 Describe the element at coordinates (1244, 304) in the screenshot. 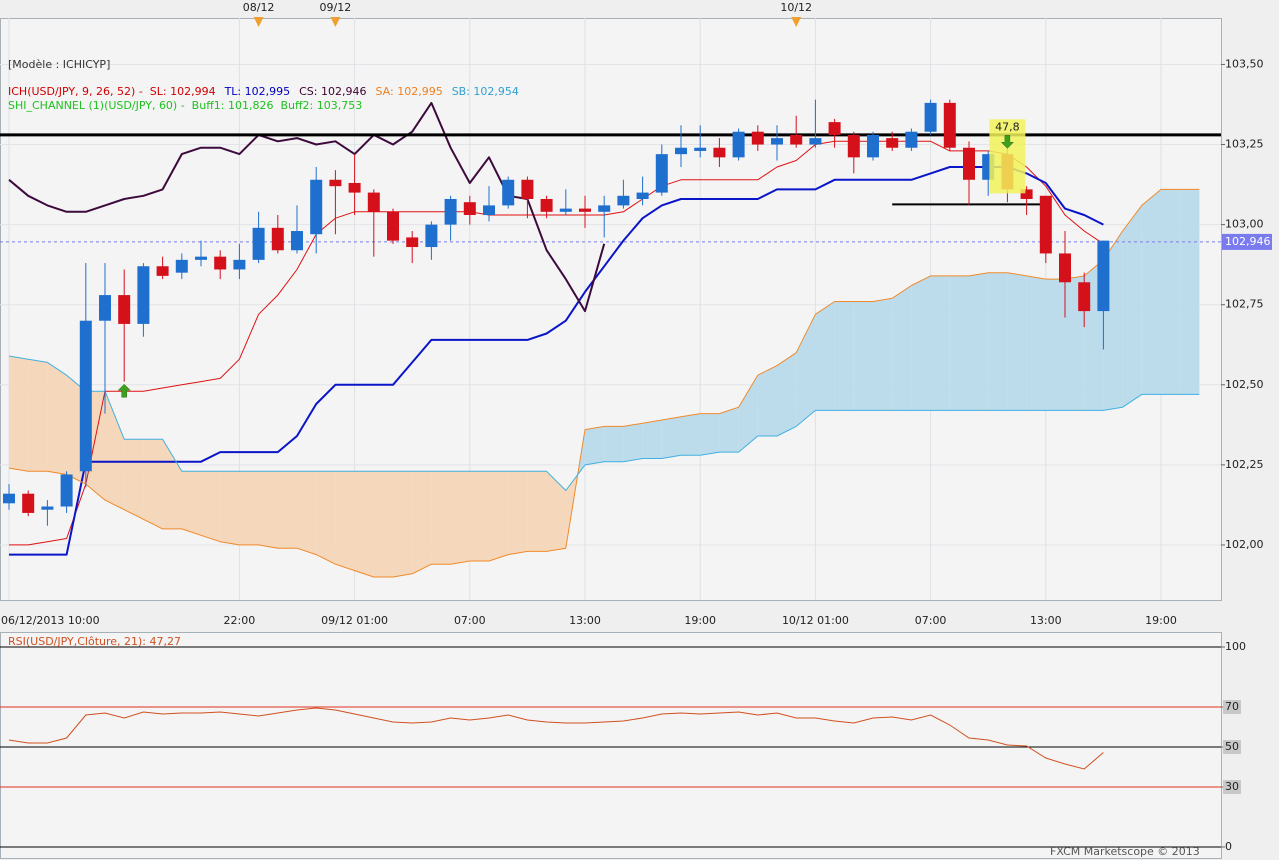

I see `y-tick-label: 102,75` at that location.